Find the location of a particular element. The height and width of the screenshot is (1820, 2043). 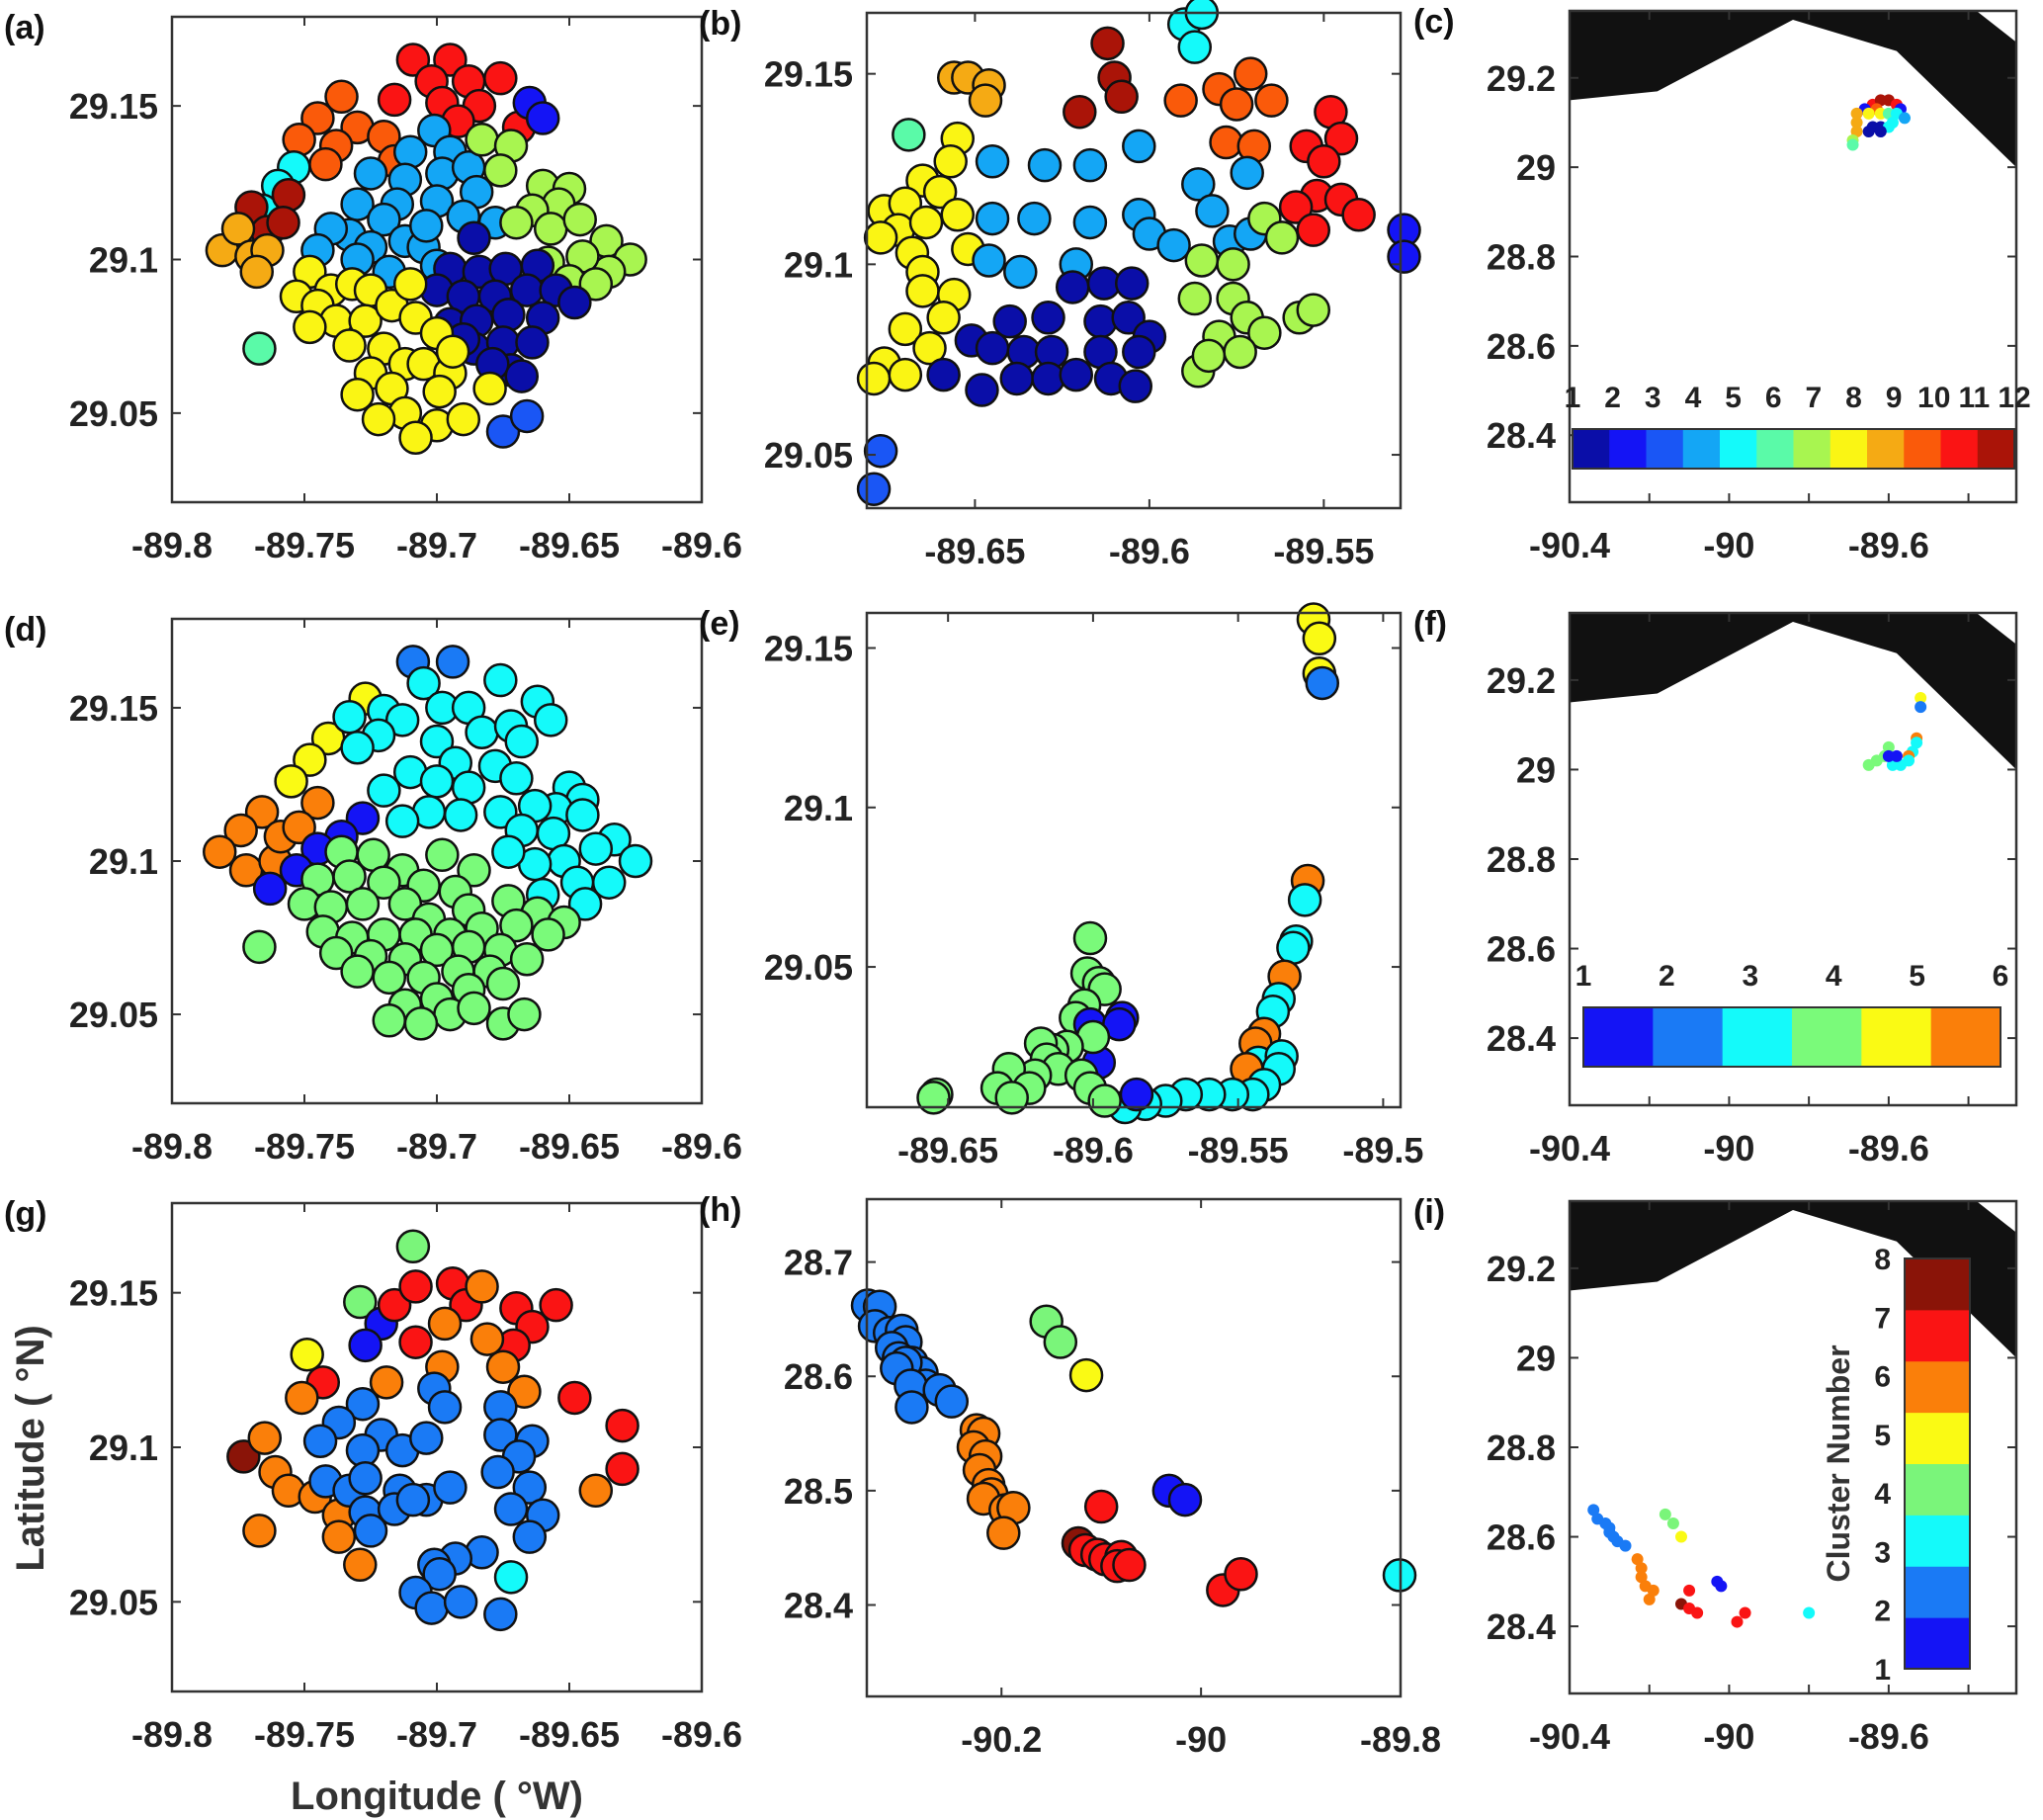

panel-label: (b) is located at coordinates (720, 24).